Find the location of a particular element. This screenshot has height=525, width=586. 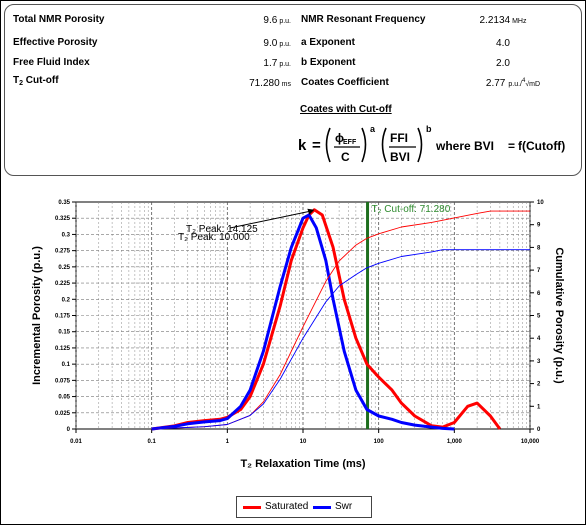

y2-tick-label: 7 is located at coordinates (539, 271).